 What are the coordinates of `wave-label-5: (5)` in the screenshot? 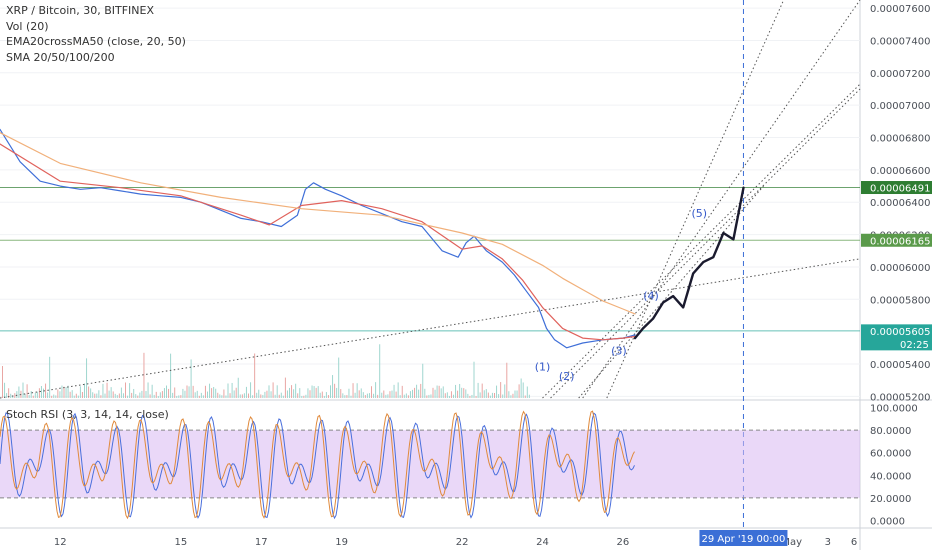 It's located at (699, 213).